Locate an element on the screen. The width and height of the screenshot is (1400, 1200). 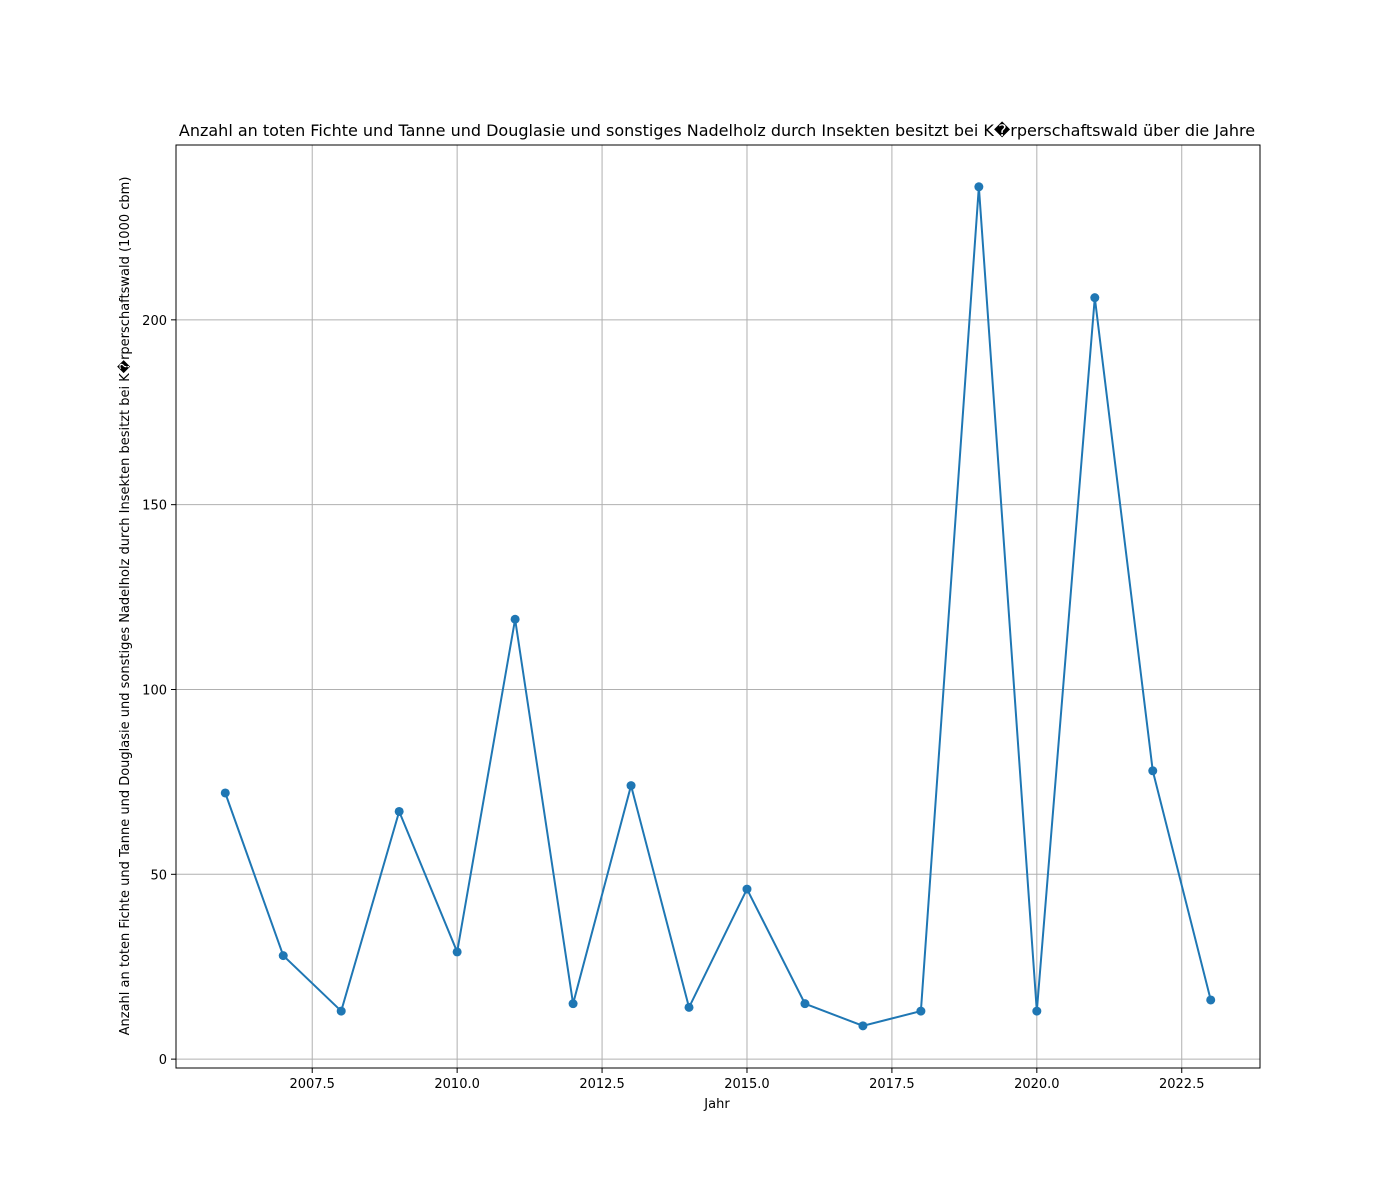
x-tick-label: 2012.5 is located at coordinates (602, 1084).